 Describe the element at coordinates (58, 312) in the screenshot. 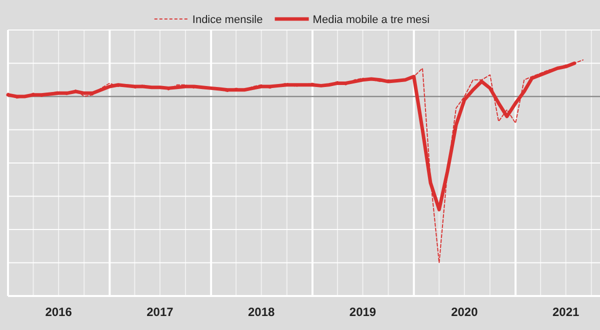

I see `x-tick-label: 2016` at that location.